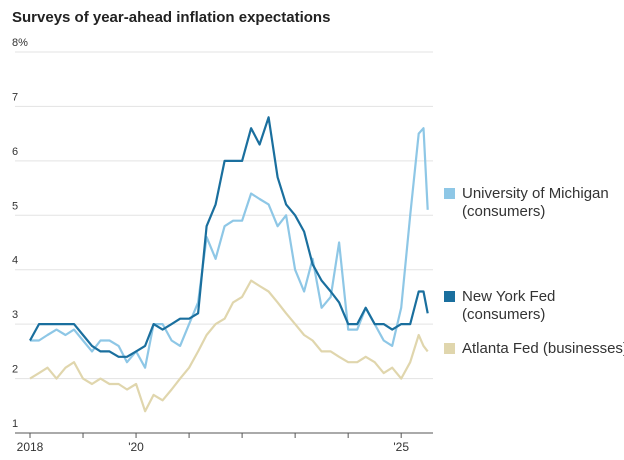 This screenshot has height=460, width=624. I want to click on legend-item: New York Fed (consumers), so click(529, 306).